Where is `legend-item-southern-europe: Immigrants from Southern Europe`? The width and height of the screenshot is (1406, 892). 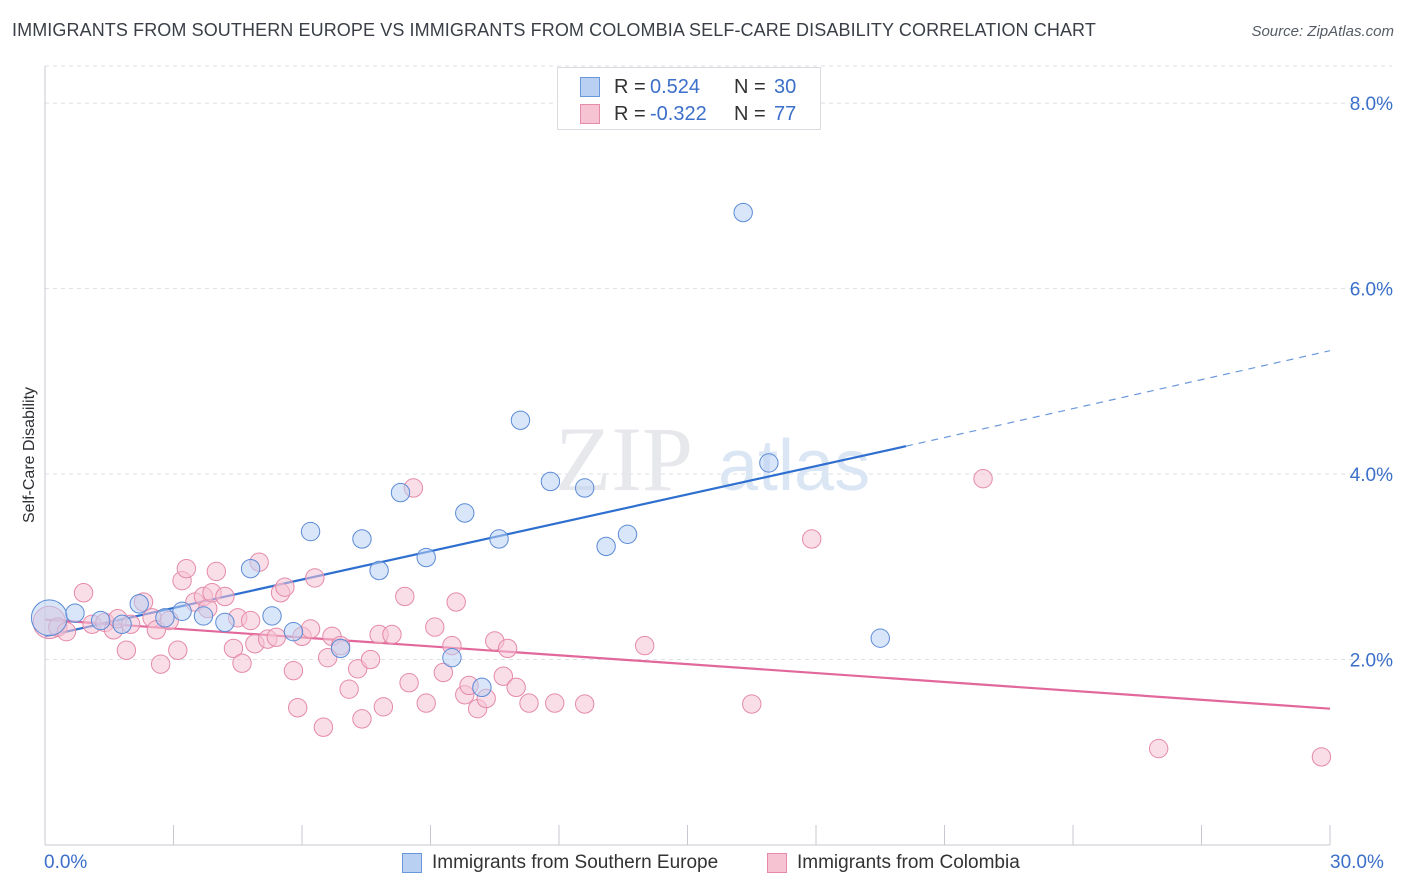 legend-item-southern-europe: Immigrants from Southern Europe is located at coordinates (560, 863).